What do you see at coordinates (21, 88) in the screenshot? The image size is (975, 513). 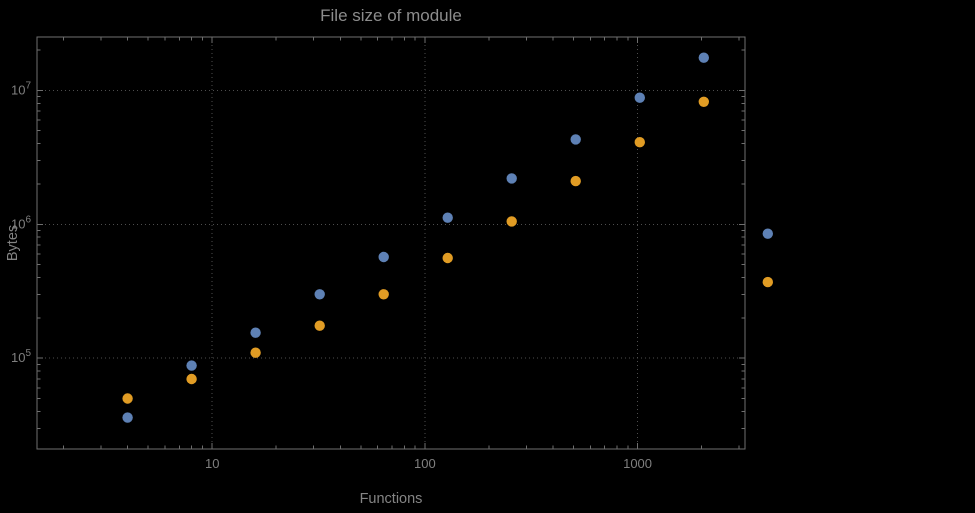 I see `y-tick-label: 10⁷` at bounding box center [21, 88].